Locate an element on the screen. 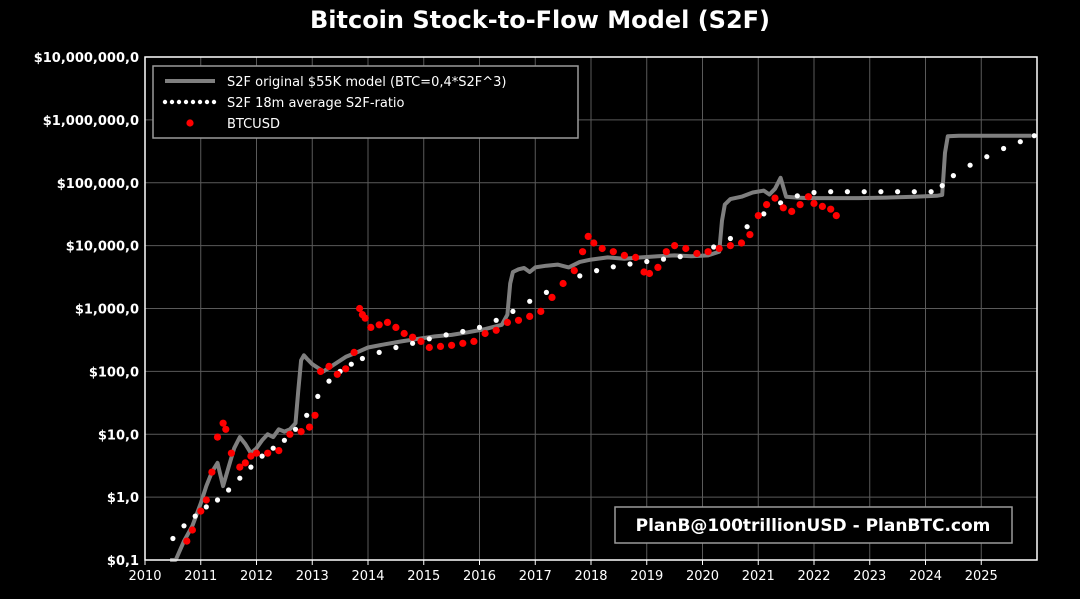 The image size is (1080, 599). x-tick-label: 2025 is located at coordinates (981, 576).